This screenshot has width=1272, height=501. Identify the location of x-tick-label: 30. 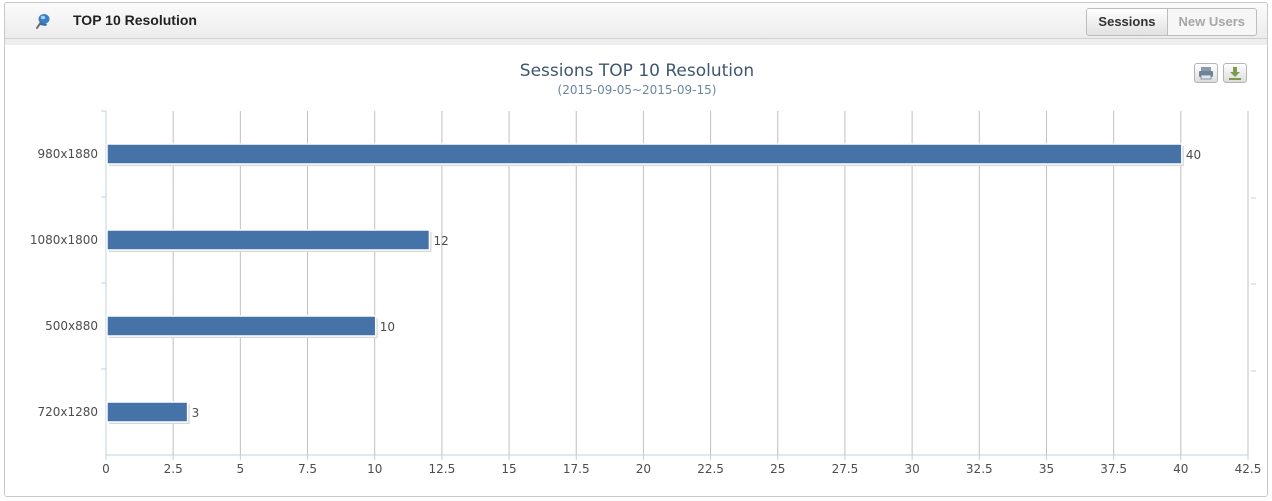
(911, 469).